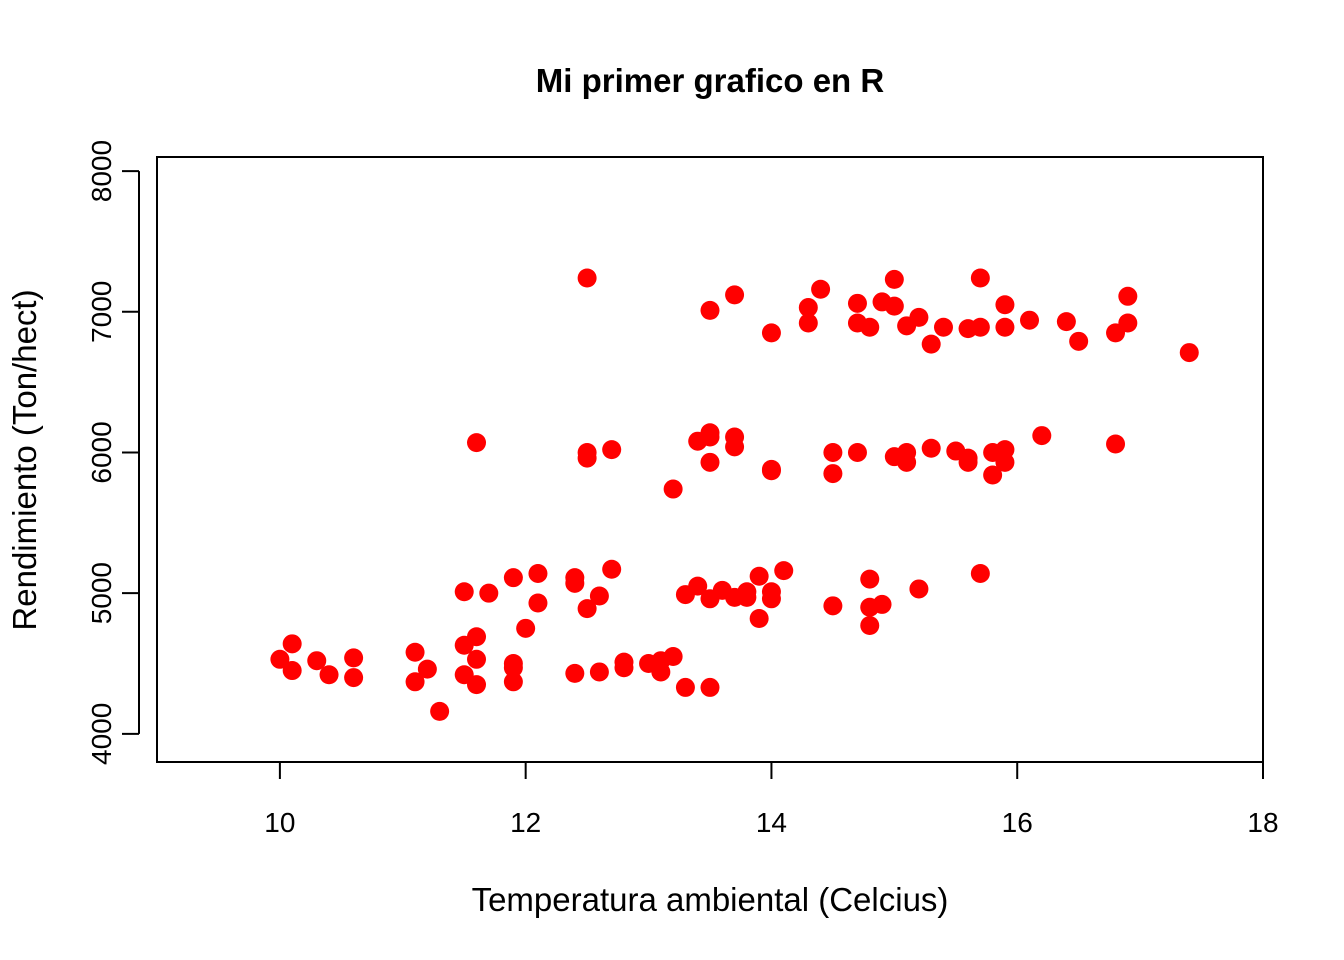  What do you see at coordinates (710, 80) in the screenshot?
I see `chart-title: Mi primer grafico en R` at bounding box center [710, 80].